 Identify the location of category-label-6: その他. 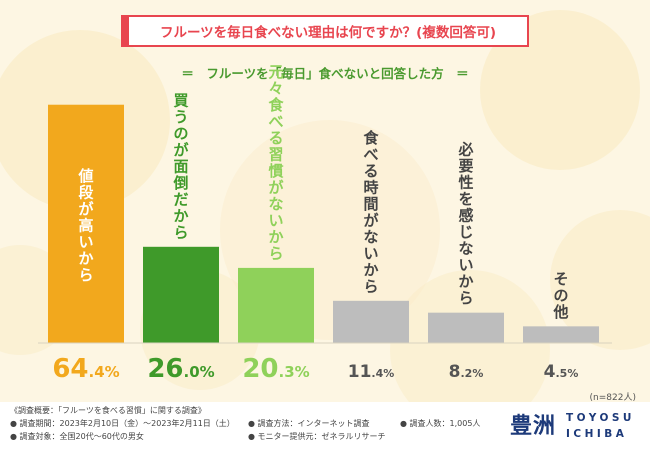
(560, 295).